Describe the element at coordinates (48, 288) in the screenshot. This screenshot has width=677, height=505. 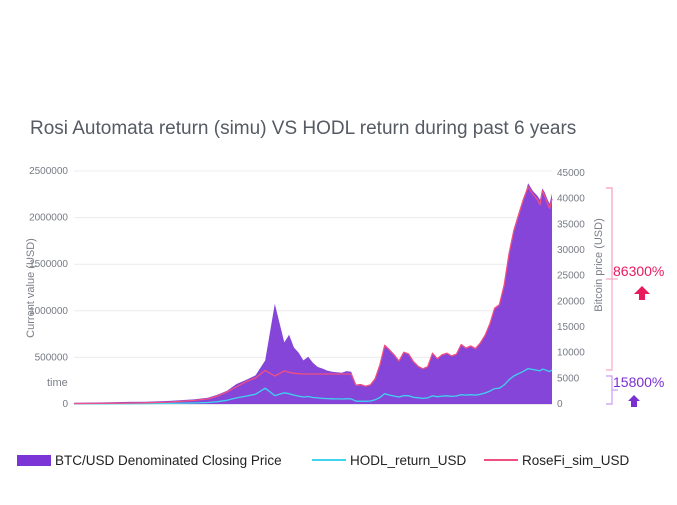
I see `left-axis: 2500000 2000000 1500000 1000000 500000 0` at that location.